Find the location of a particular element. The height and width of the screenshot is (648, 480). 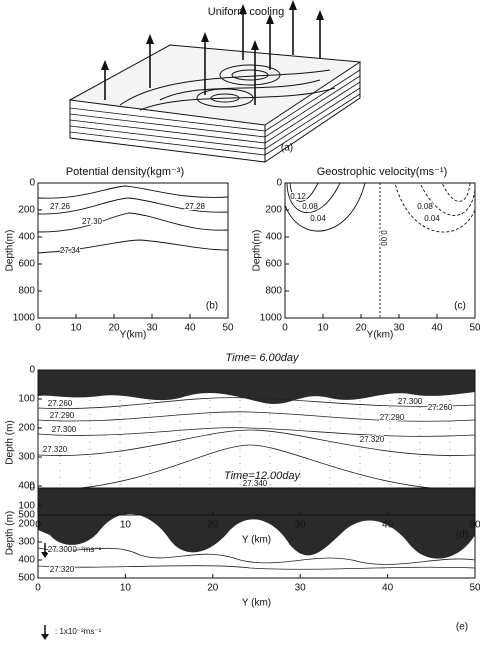

panel-a-label: (a) is located at coordinates (287, 148).